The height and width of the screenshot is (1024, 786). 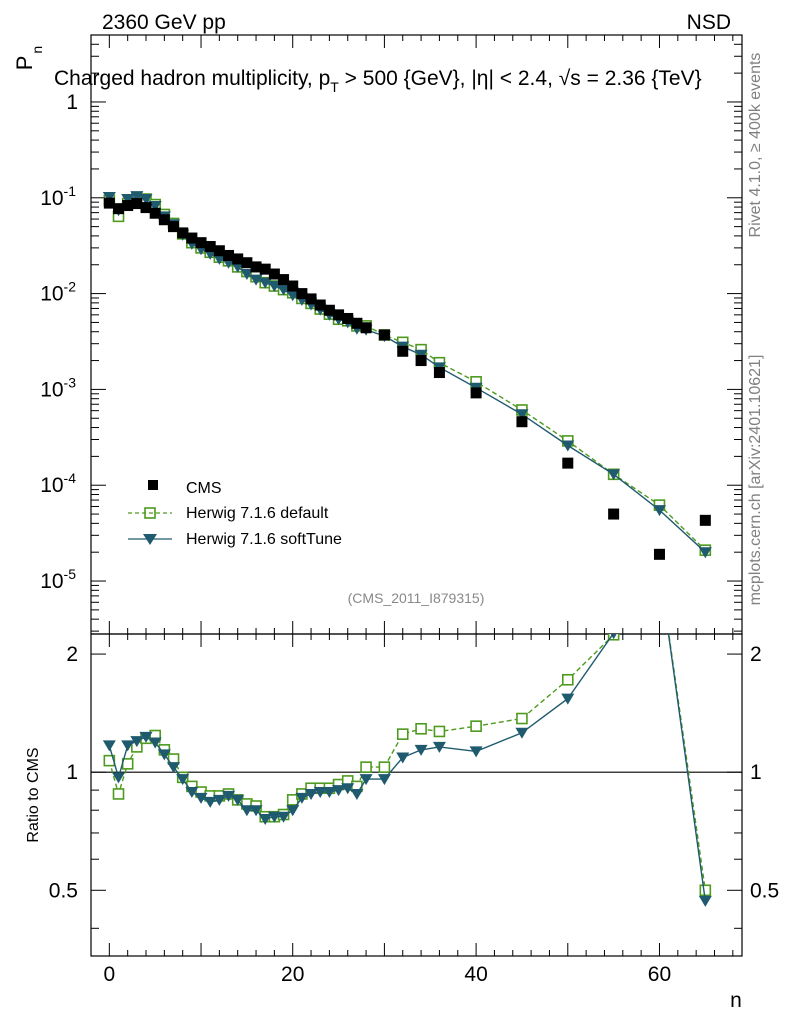 I want to click on analysis-id: (CMS_2011_I879315), so click(x=416, y=598).